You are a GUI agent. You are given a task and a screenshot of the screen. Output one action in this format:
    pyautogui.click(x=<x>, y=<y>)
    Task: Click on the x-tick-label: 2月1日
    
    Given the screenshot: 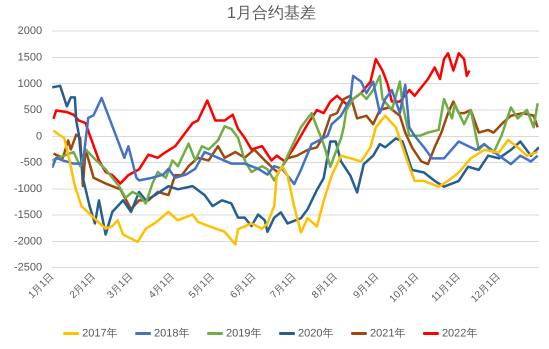 What is the action you would take?
    pyautogui.click(x=83, y=286)
    